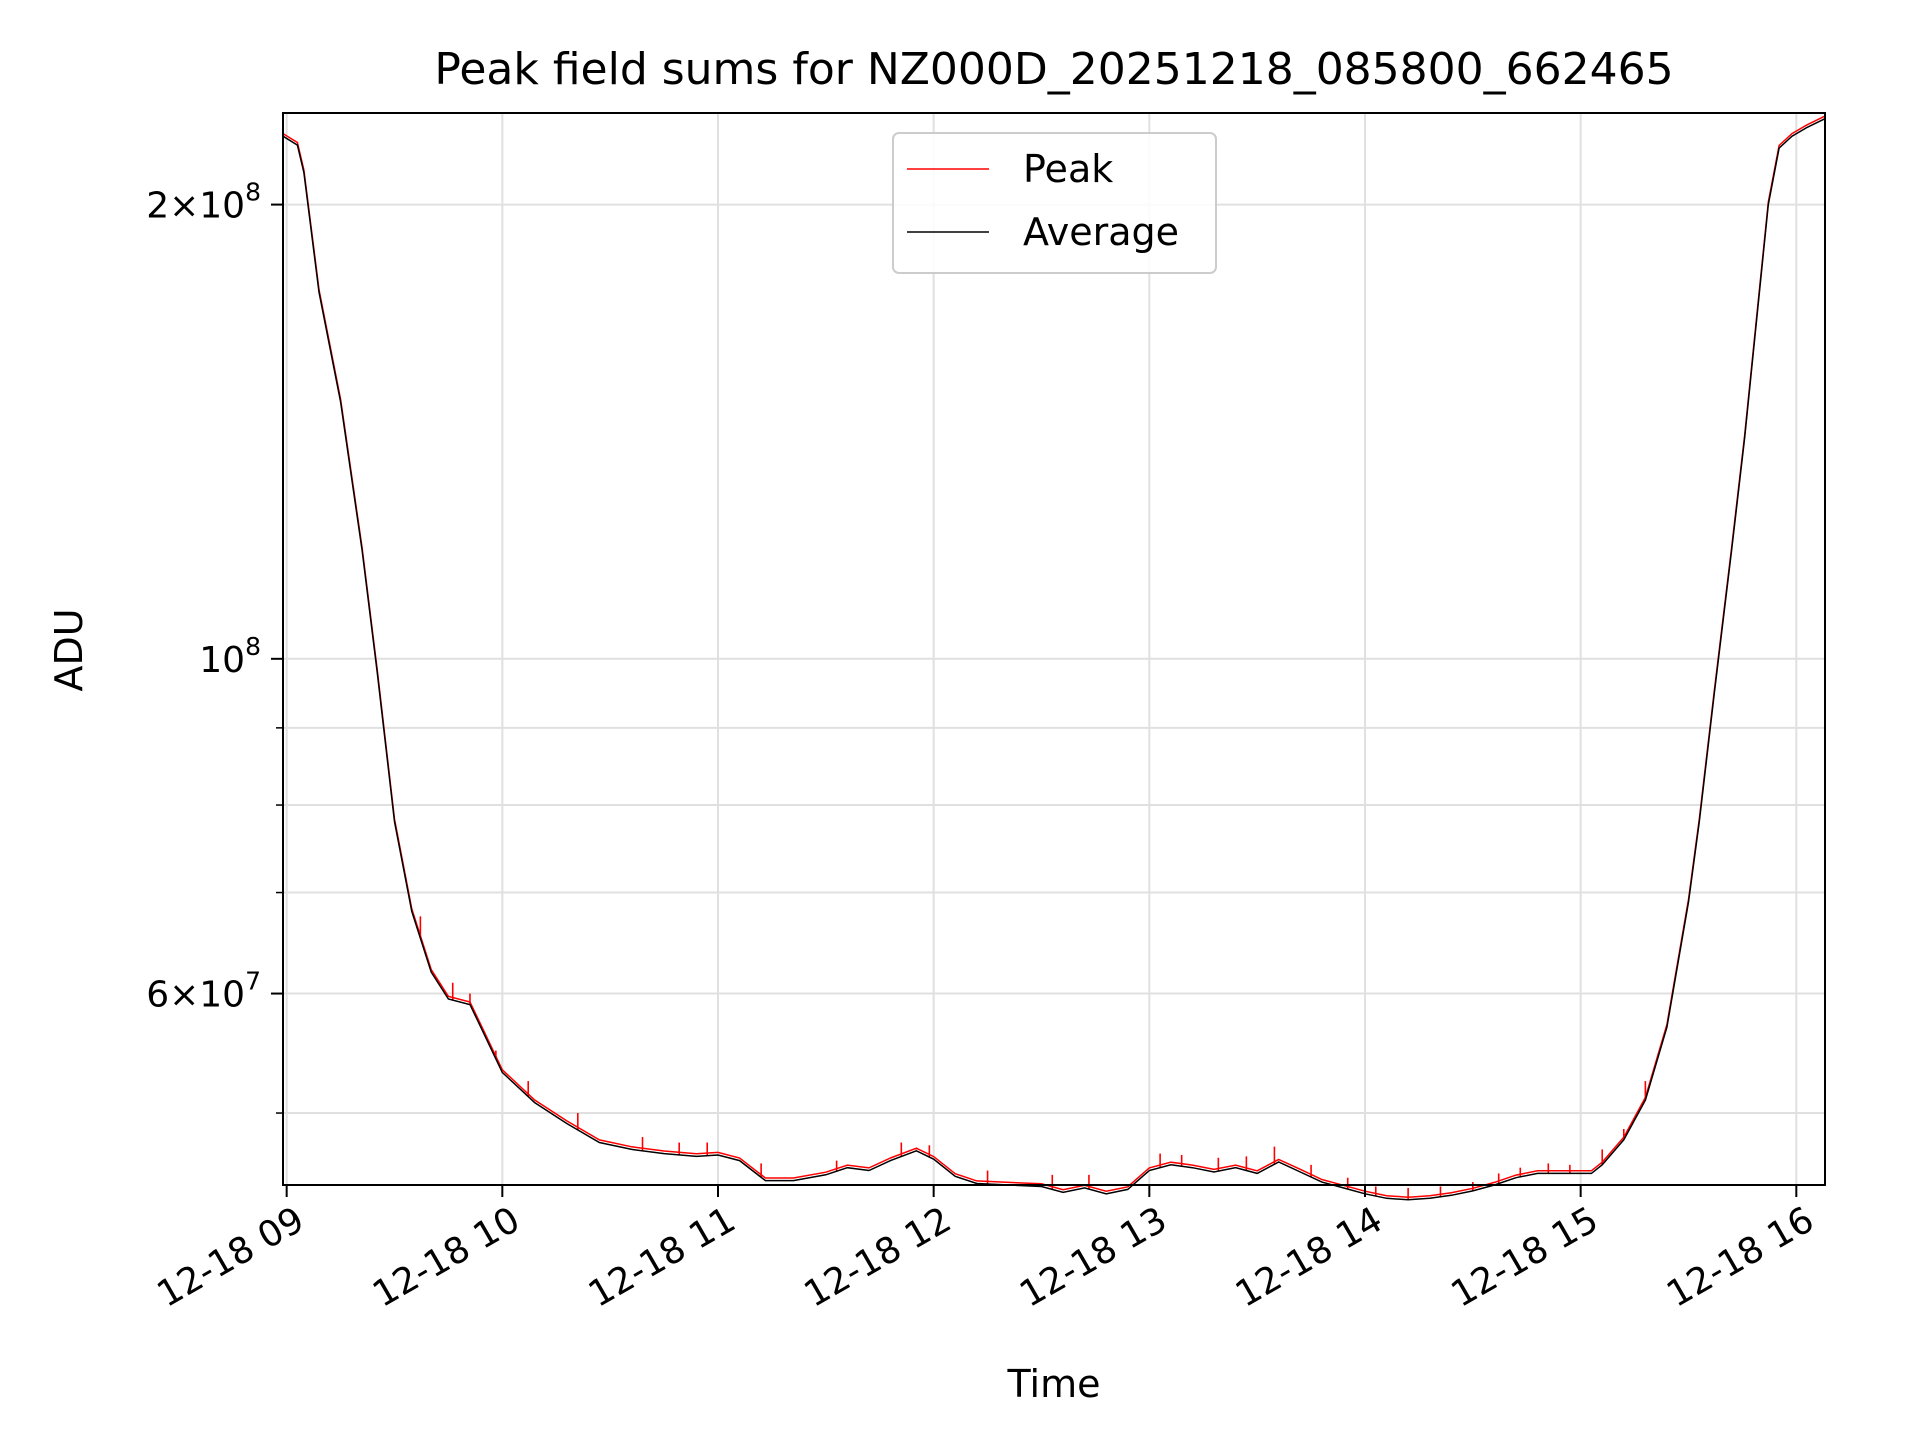  Describe the element at coordinates (203, 991) in the screenshot. I see `y-tick-label: 6×107` at that location.